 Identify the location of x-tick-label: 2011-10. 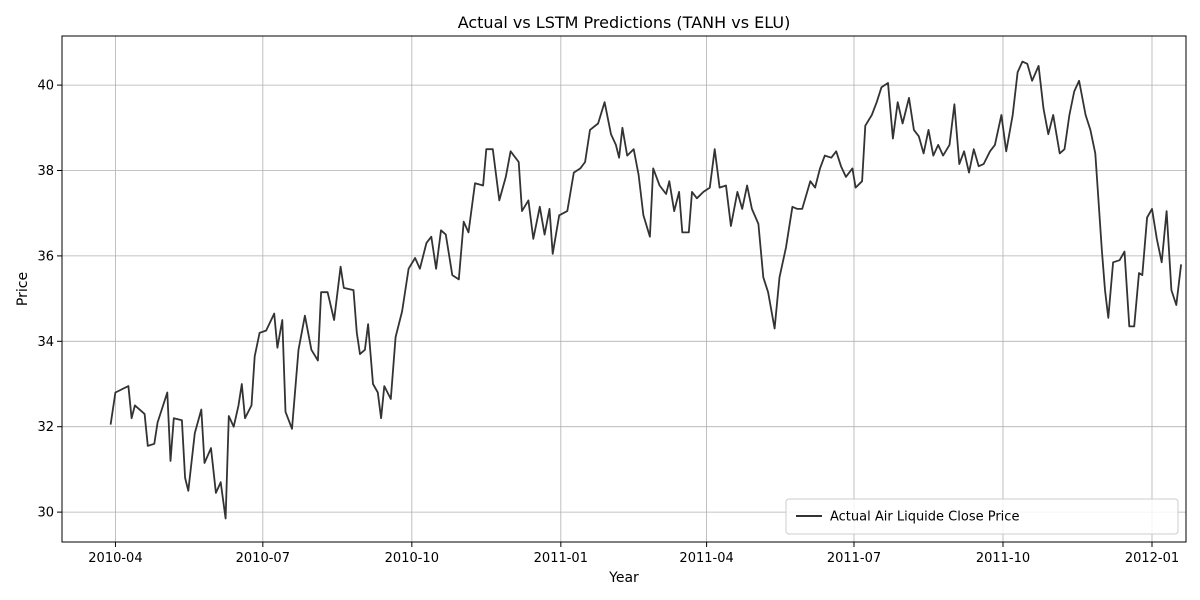
(1003, 558).